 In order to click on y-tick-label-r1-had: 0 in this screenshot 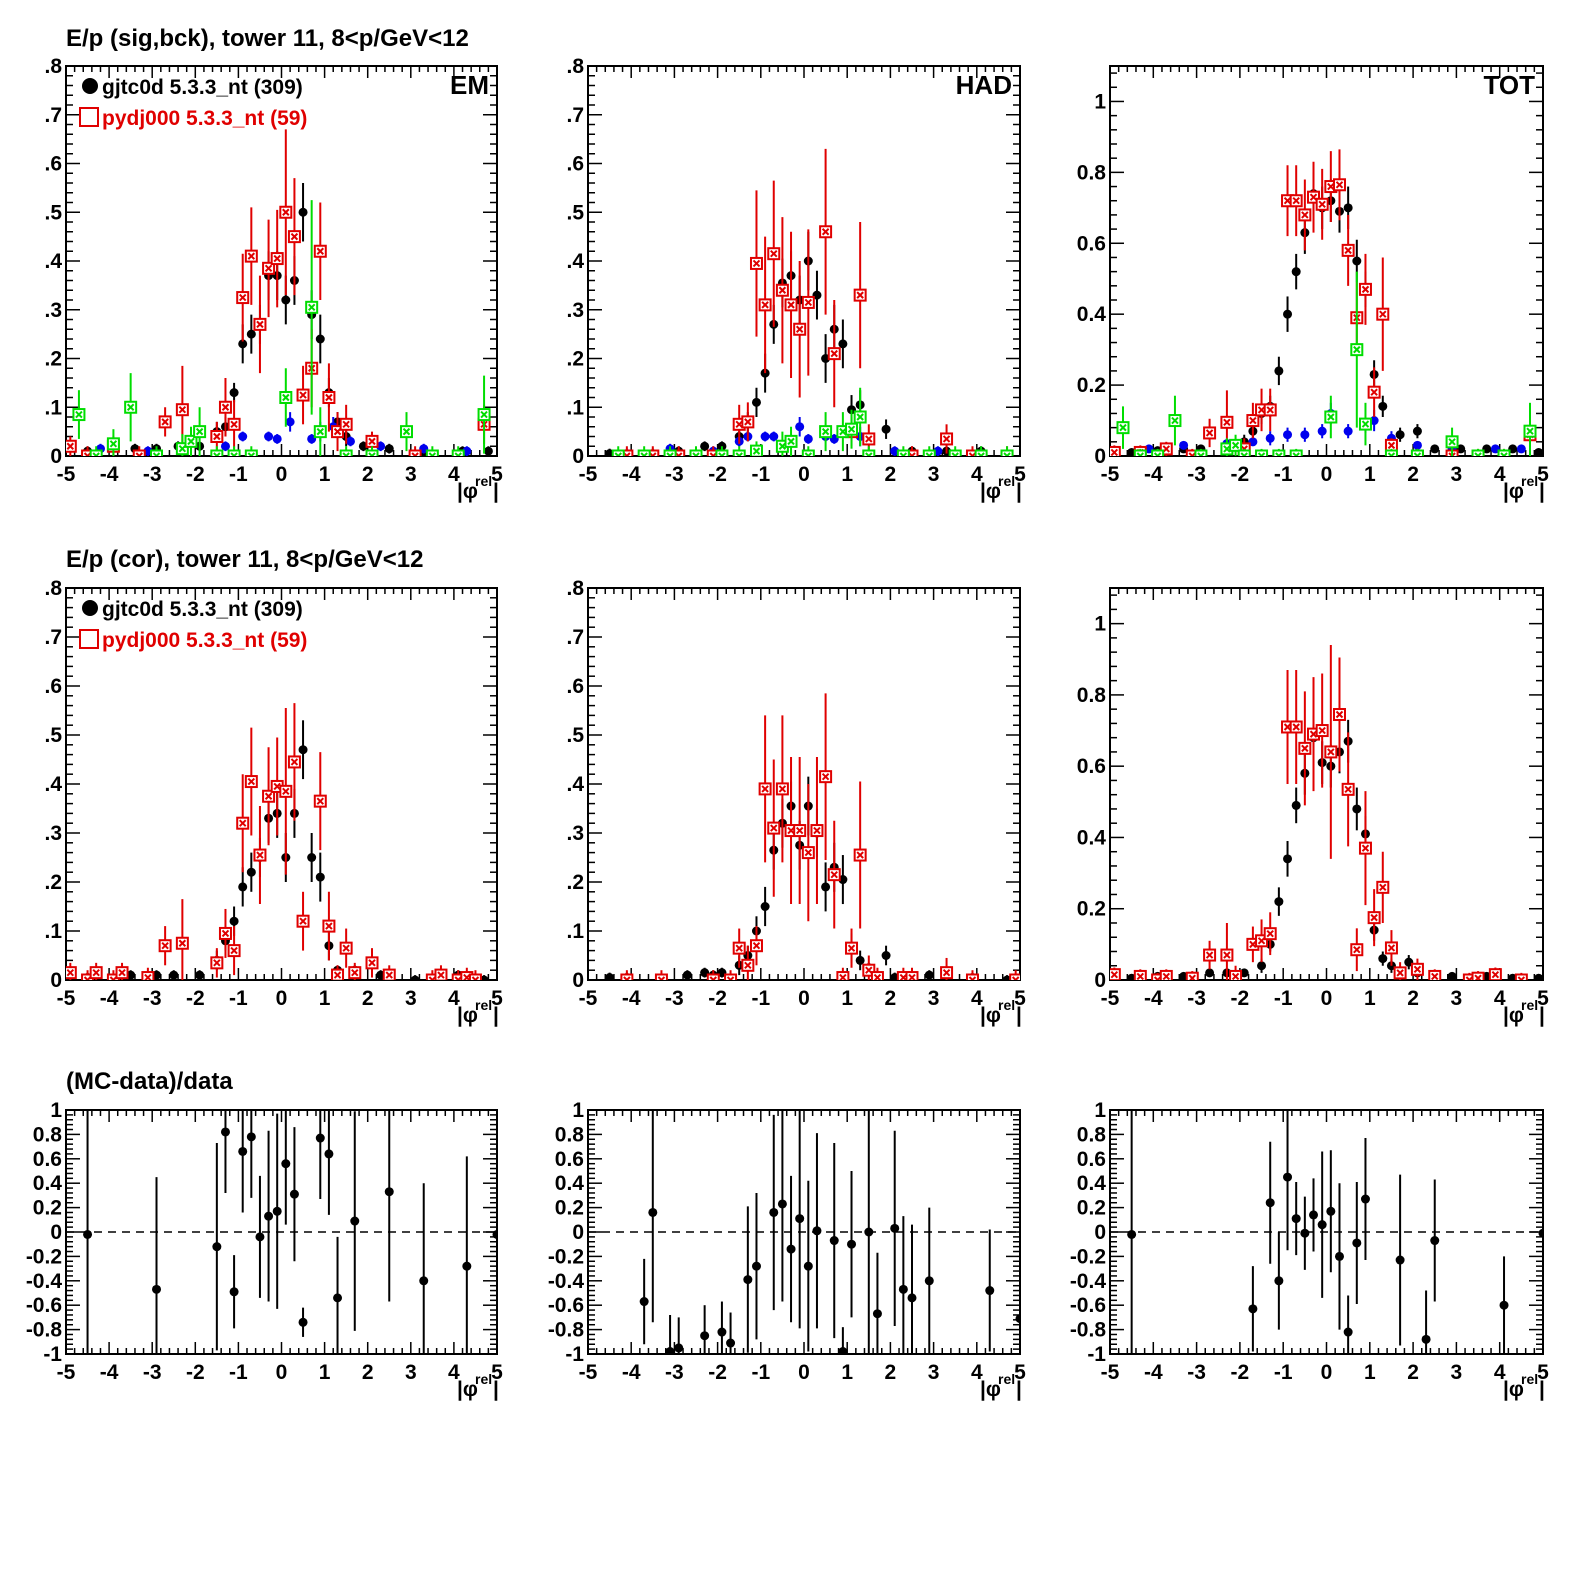, I will do `click(578, 456)`.